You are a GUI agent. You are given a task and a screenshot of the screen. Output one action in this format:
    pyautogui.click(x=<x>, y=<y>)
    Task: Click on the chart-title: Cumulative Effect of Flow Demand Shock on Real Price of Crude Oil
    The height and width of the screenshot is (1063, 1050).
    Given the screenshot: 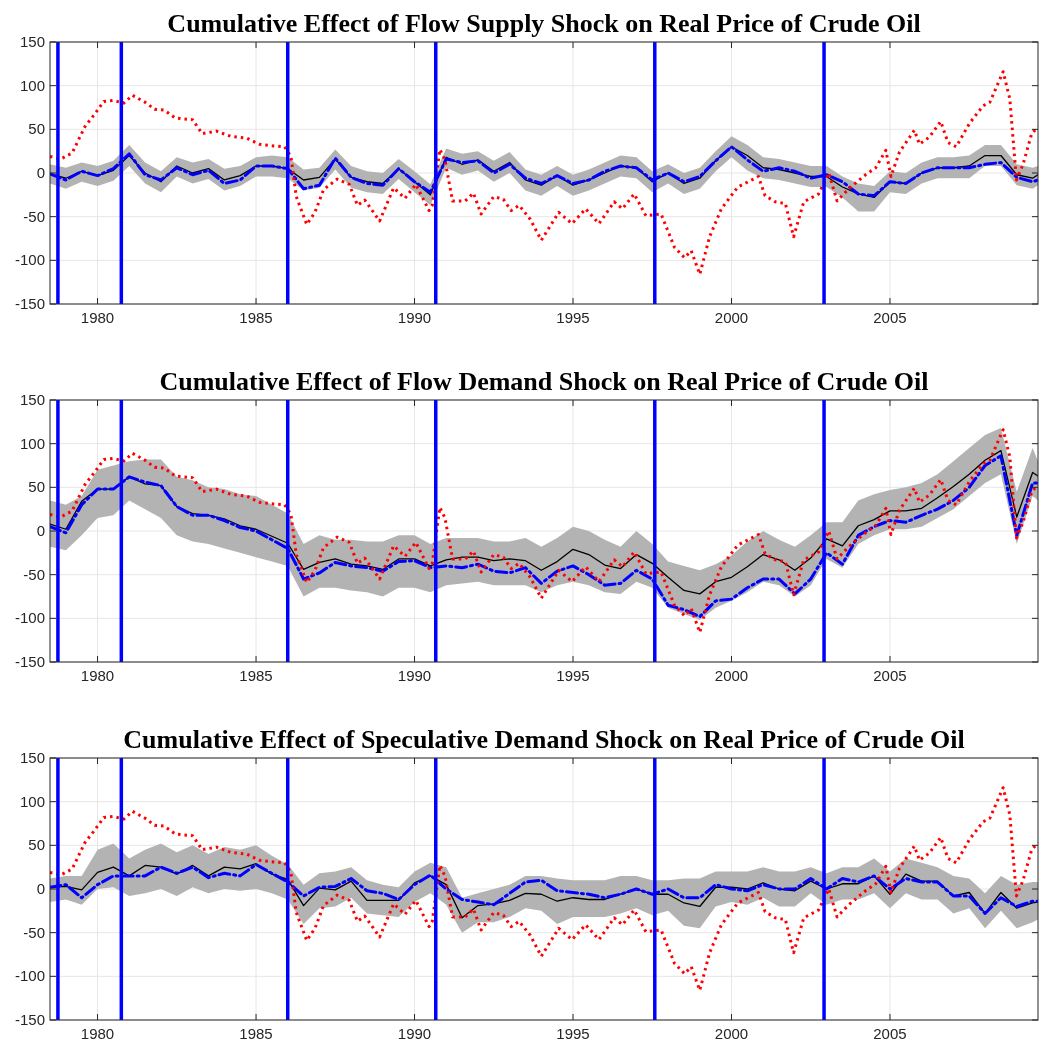 What is the action you would take?
    pyautogui.click(x=544, y=381)
    